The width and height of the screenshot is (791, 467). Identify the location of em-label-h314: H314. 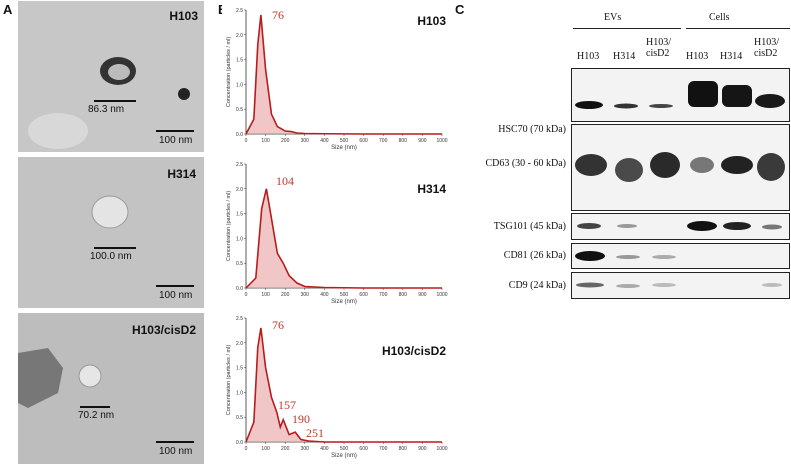
(181, 174).